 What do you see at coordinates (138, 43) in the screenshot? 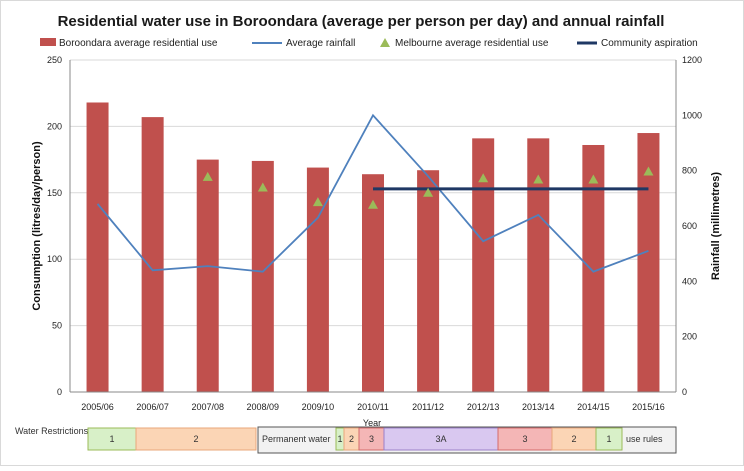
I see `legend-label-bars: Boroondara average residential use` at bounding box center [138, 43].